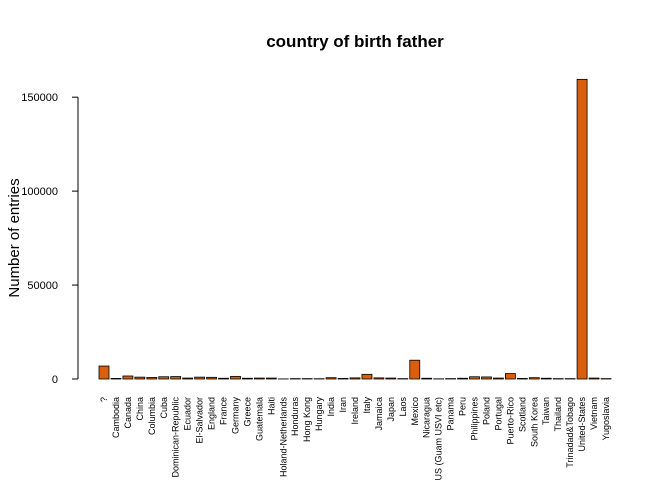  What do you see at coordinates (104, 399) in the screenshot?
I see `x-tick-label: ?` at bounding box center [104, 399].